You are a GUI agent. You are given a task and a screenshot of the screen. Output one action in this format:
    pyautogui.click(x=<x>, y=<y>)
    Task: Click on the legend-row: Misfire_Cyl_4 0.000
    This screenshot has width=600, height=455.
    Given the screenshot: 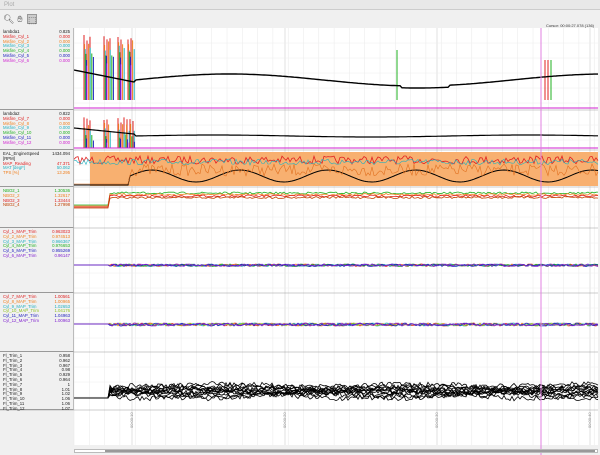 What is the action you would take?
    pyautogui.click(x=36, y=51)
    